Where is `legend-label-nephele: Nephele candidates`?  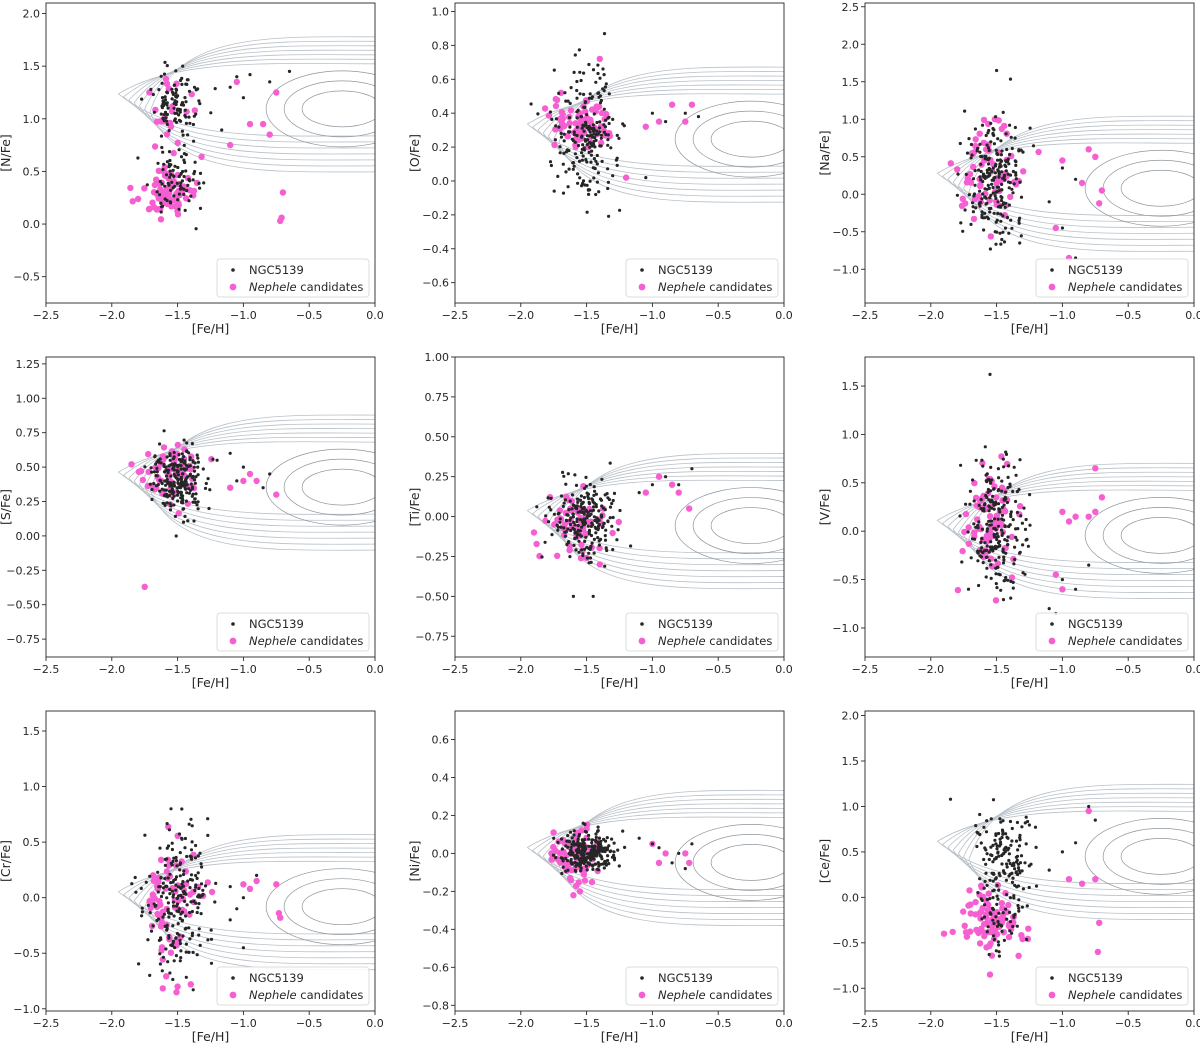
legend-label-nephele: Nephele candidates is located at coordinates (1125, 287).